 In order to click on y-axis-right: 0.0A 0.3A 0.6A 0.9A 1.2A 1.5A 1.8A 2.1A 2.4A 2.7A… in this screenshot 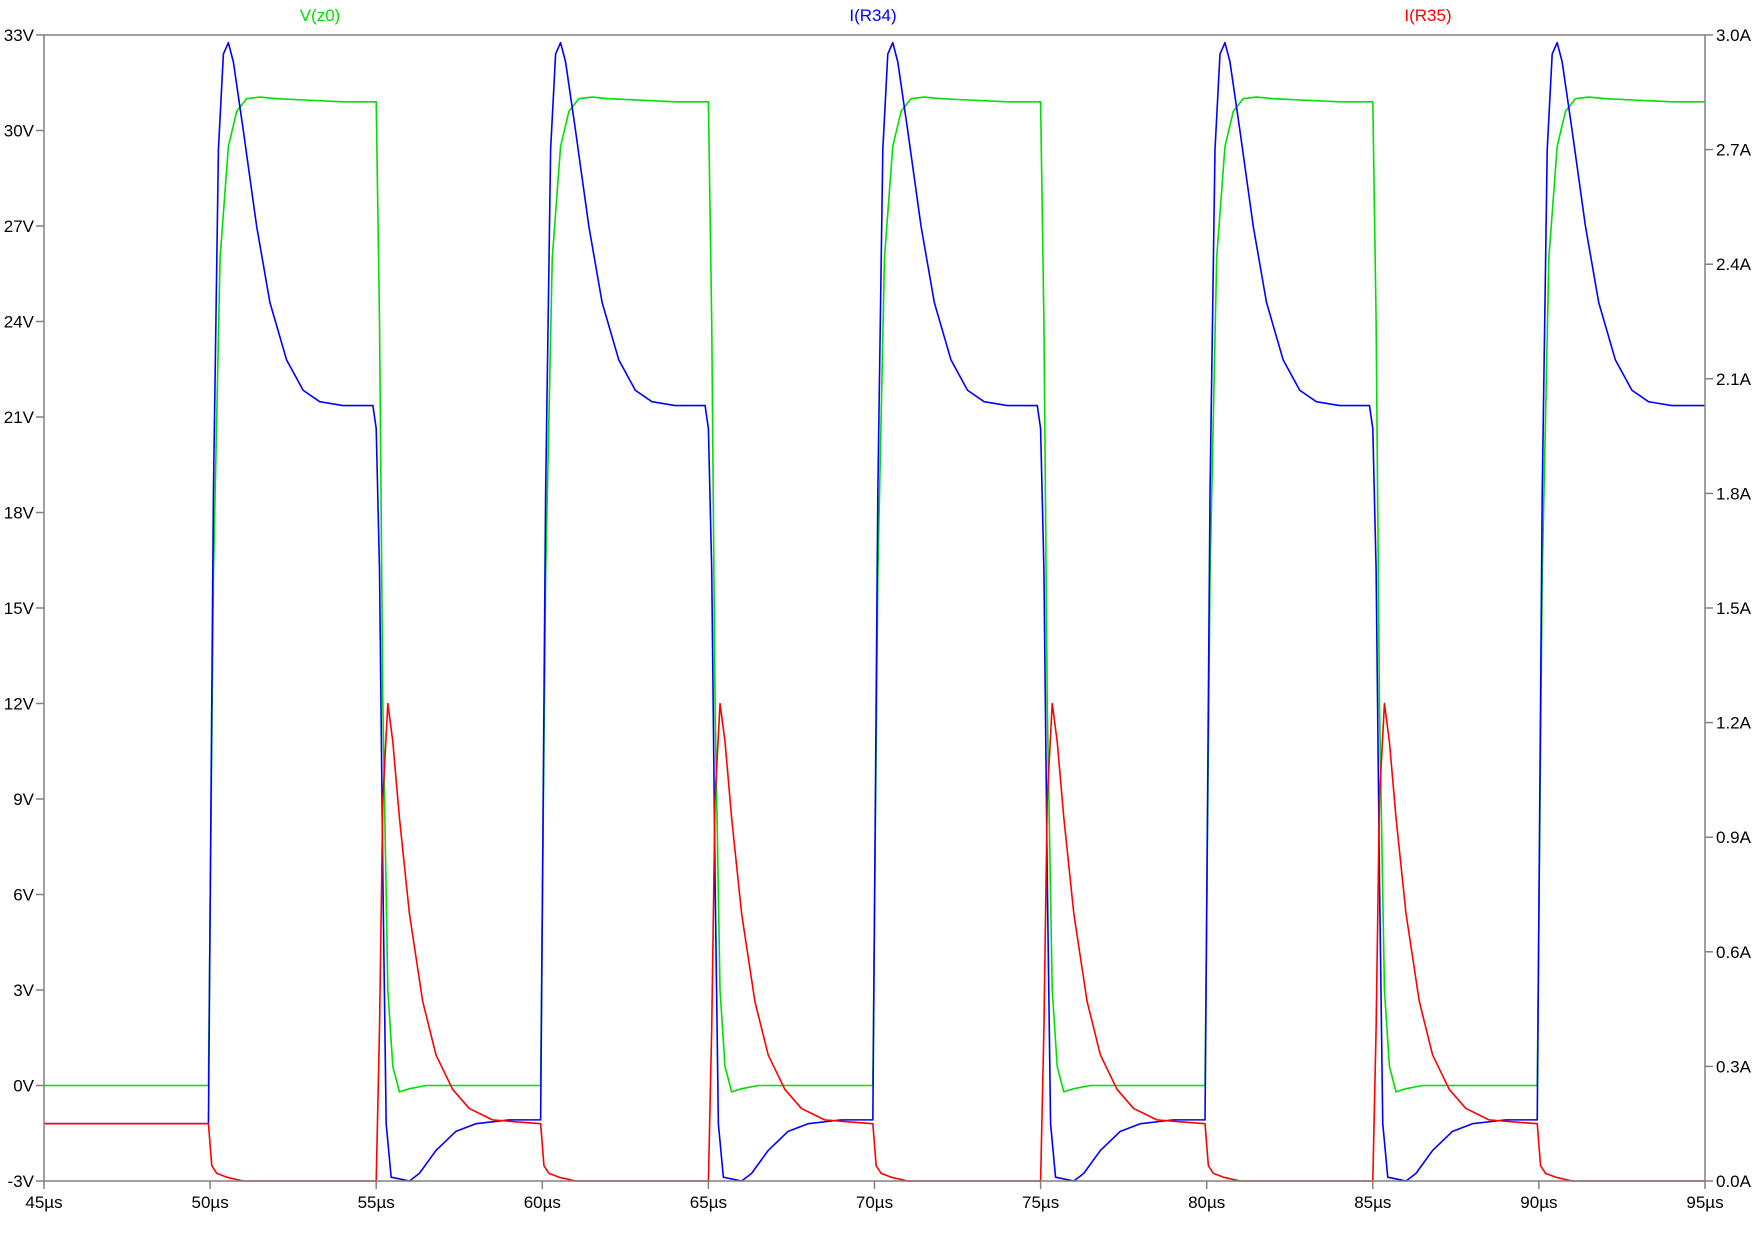, I will do `click(1728, 608)`.